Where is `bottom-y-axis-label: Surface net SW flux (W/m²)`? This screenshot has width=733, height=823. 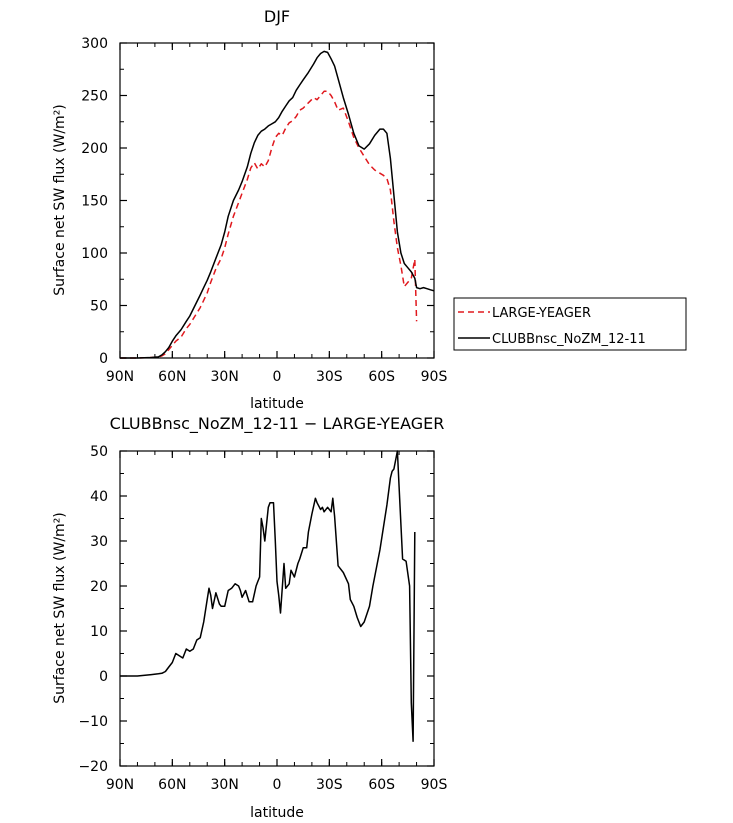
bottom-y-axis-label: Surface net SW flux (W/m²) is located at coordinates (60, 608).